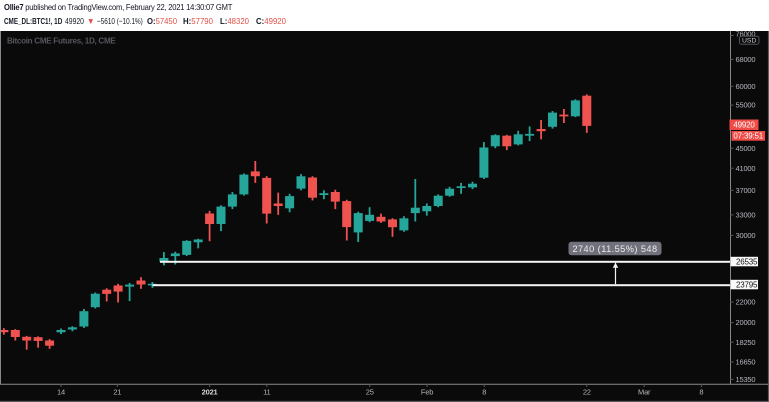 This screenshot has width=769, height=402. Describe the element at coordinates (210, 392) in the screenshot. I see `svg-text: 2021` at that location.